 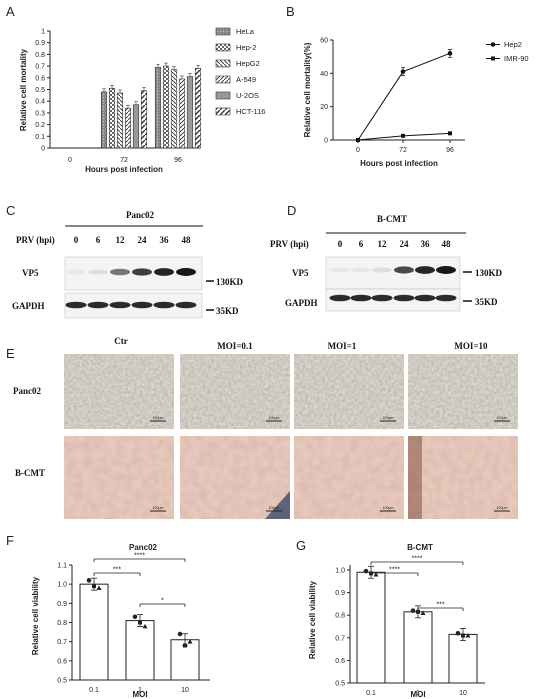 What do you see at coordinates (62, 681) in the screenshot?
I see `chart-f-ytick-label: 0.5` at bounding box center [62, 681].